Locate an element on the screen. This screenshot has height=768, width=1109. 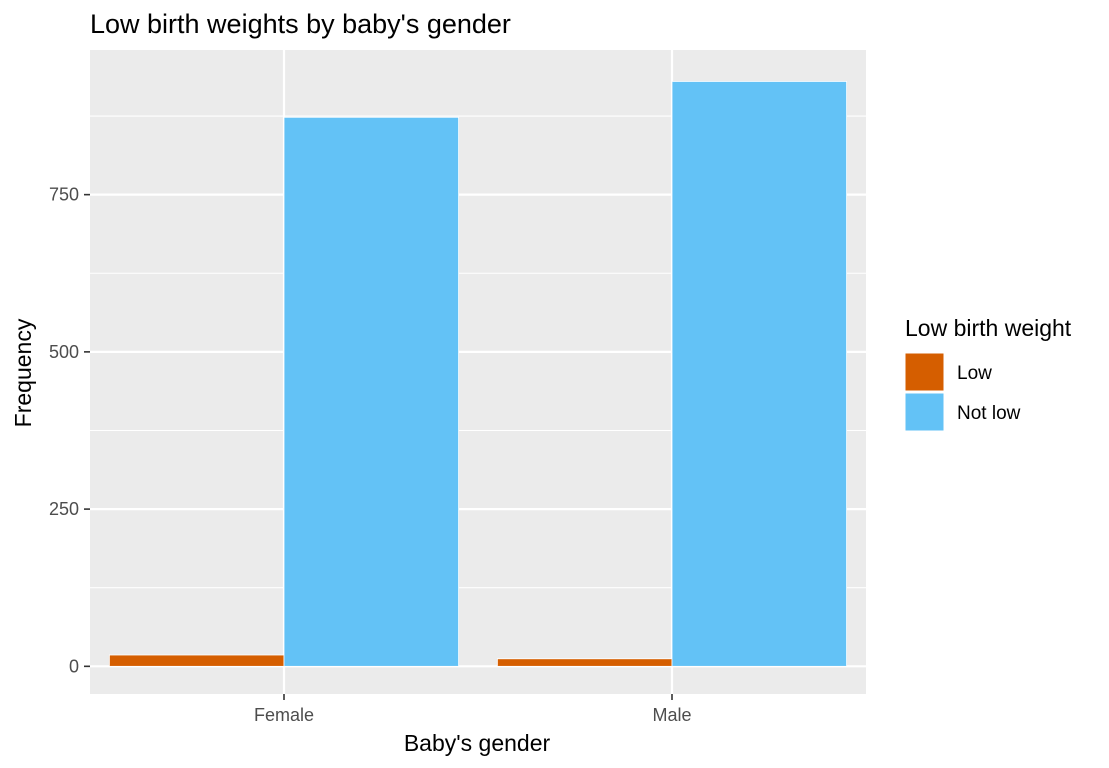
y-tick-label: 500 is located at coordinates (64, 352).